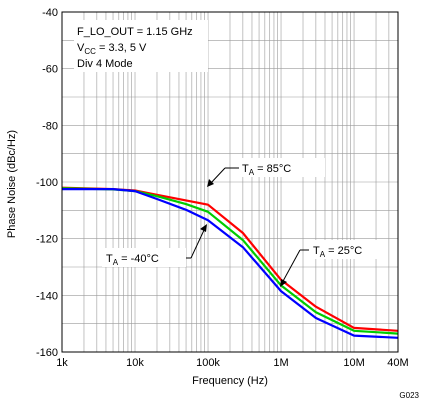 The image size is (423, 400). Describe the element at coordinates (121, 48) in the screenshot. I see `condition-vcc-rest: = 3.3, 5 V` at that location.